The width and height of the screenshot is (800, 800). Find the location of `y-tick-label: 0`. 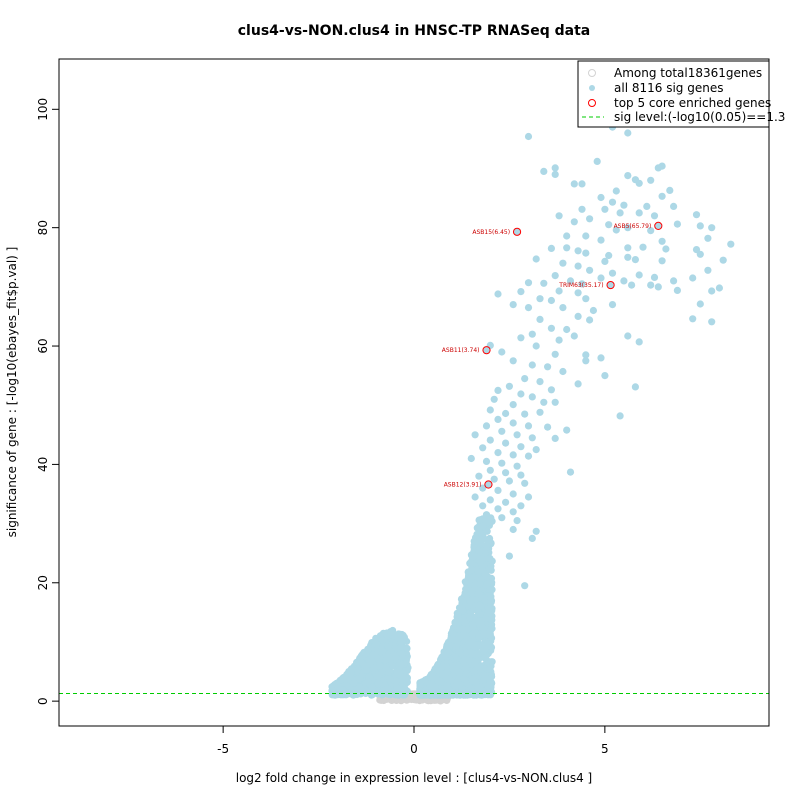

y-tick-label: 0 is located at coordinates (43, 701).